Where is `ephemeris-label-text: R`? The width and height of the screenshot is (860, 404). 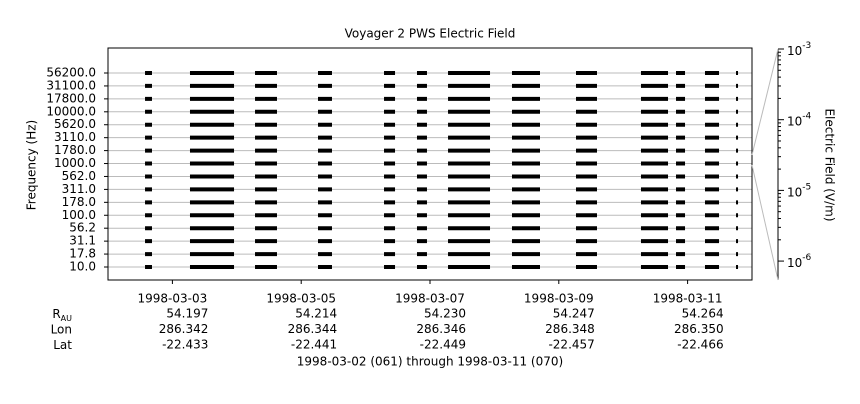
ephemeris-label-text: R is located at coordinates (56, 314).